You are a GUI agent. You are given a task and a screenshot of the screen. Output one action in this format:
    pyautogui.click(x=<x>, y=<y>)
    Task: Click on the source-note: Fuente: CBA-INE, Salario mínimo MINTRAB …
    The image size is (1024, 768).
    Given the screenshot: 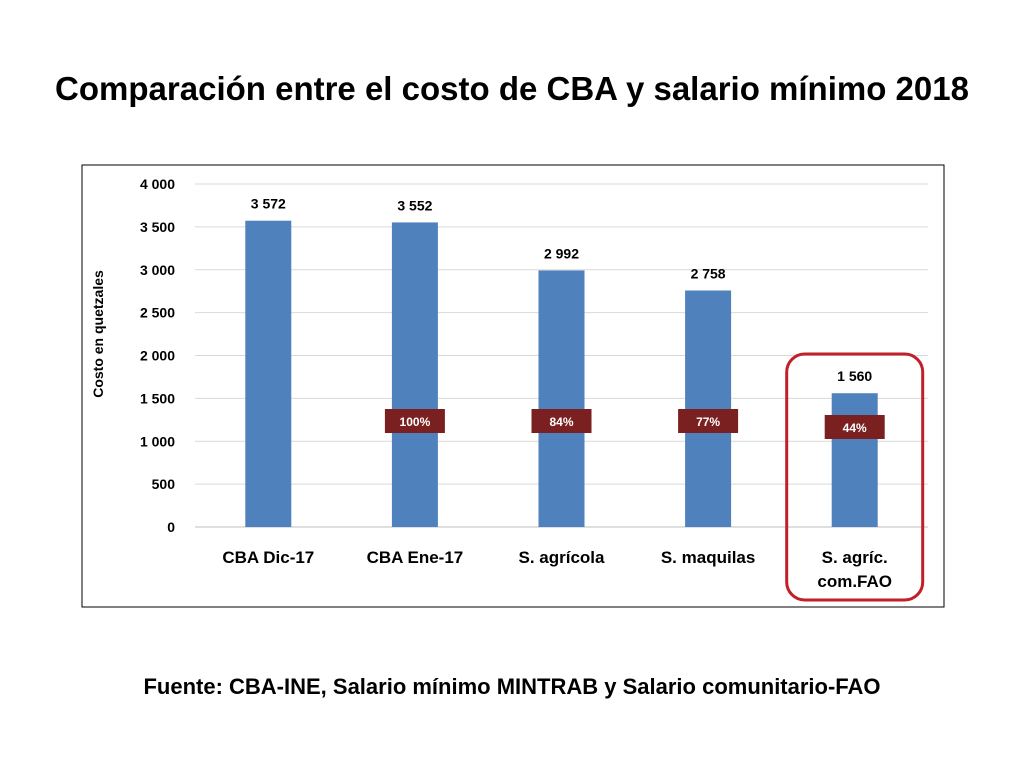 What is the action you would take?
    pyautogui.click(x=512, y=686)
    